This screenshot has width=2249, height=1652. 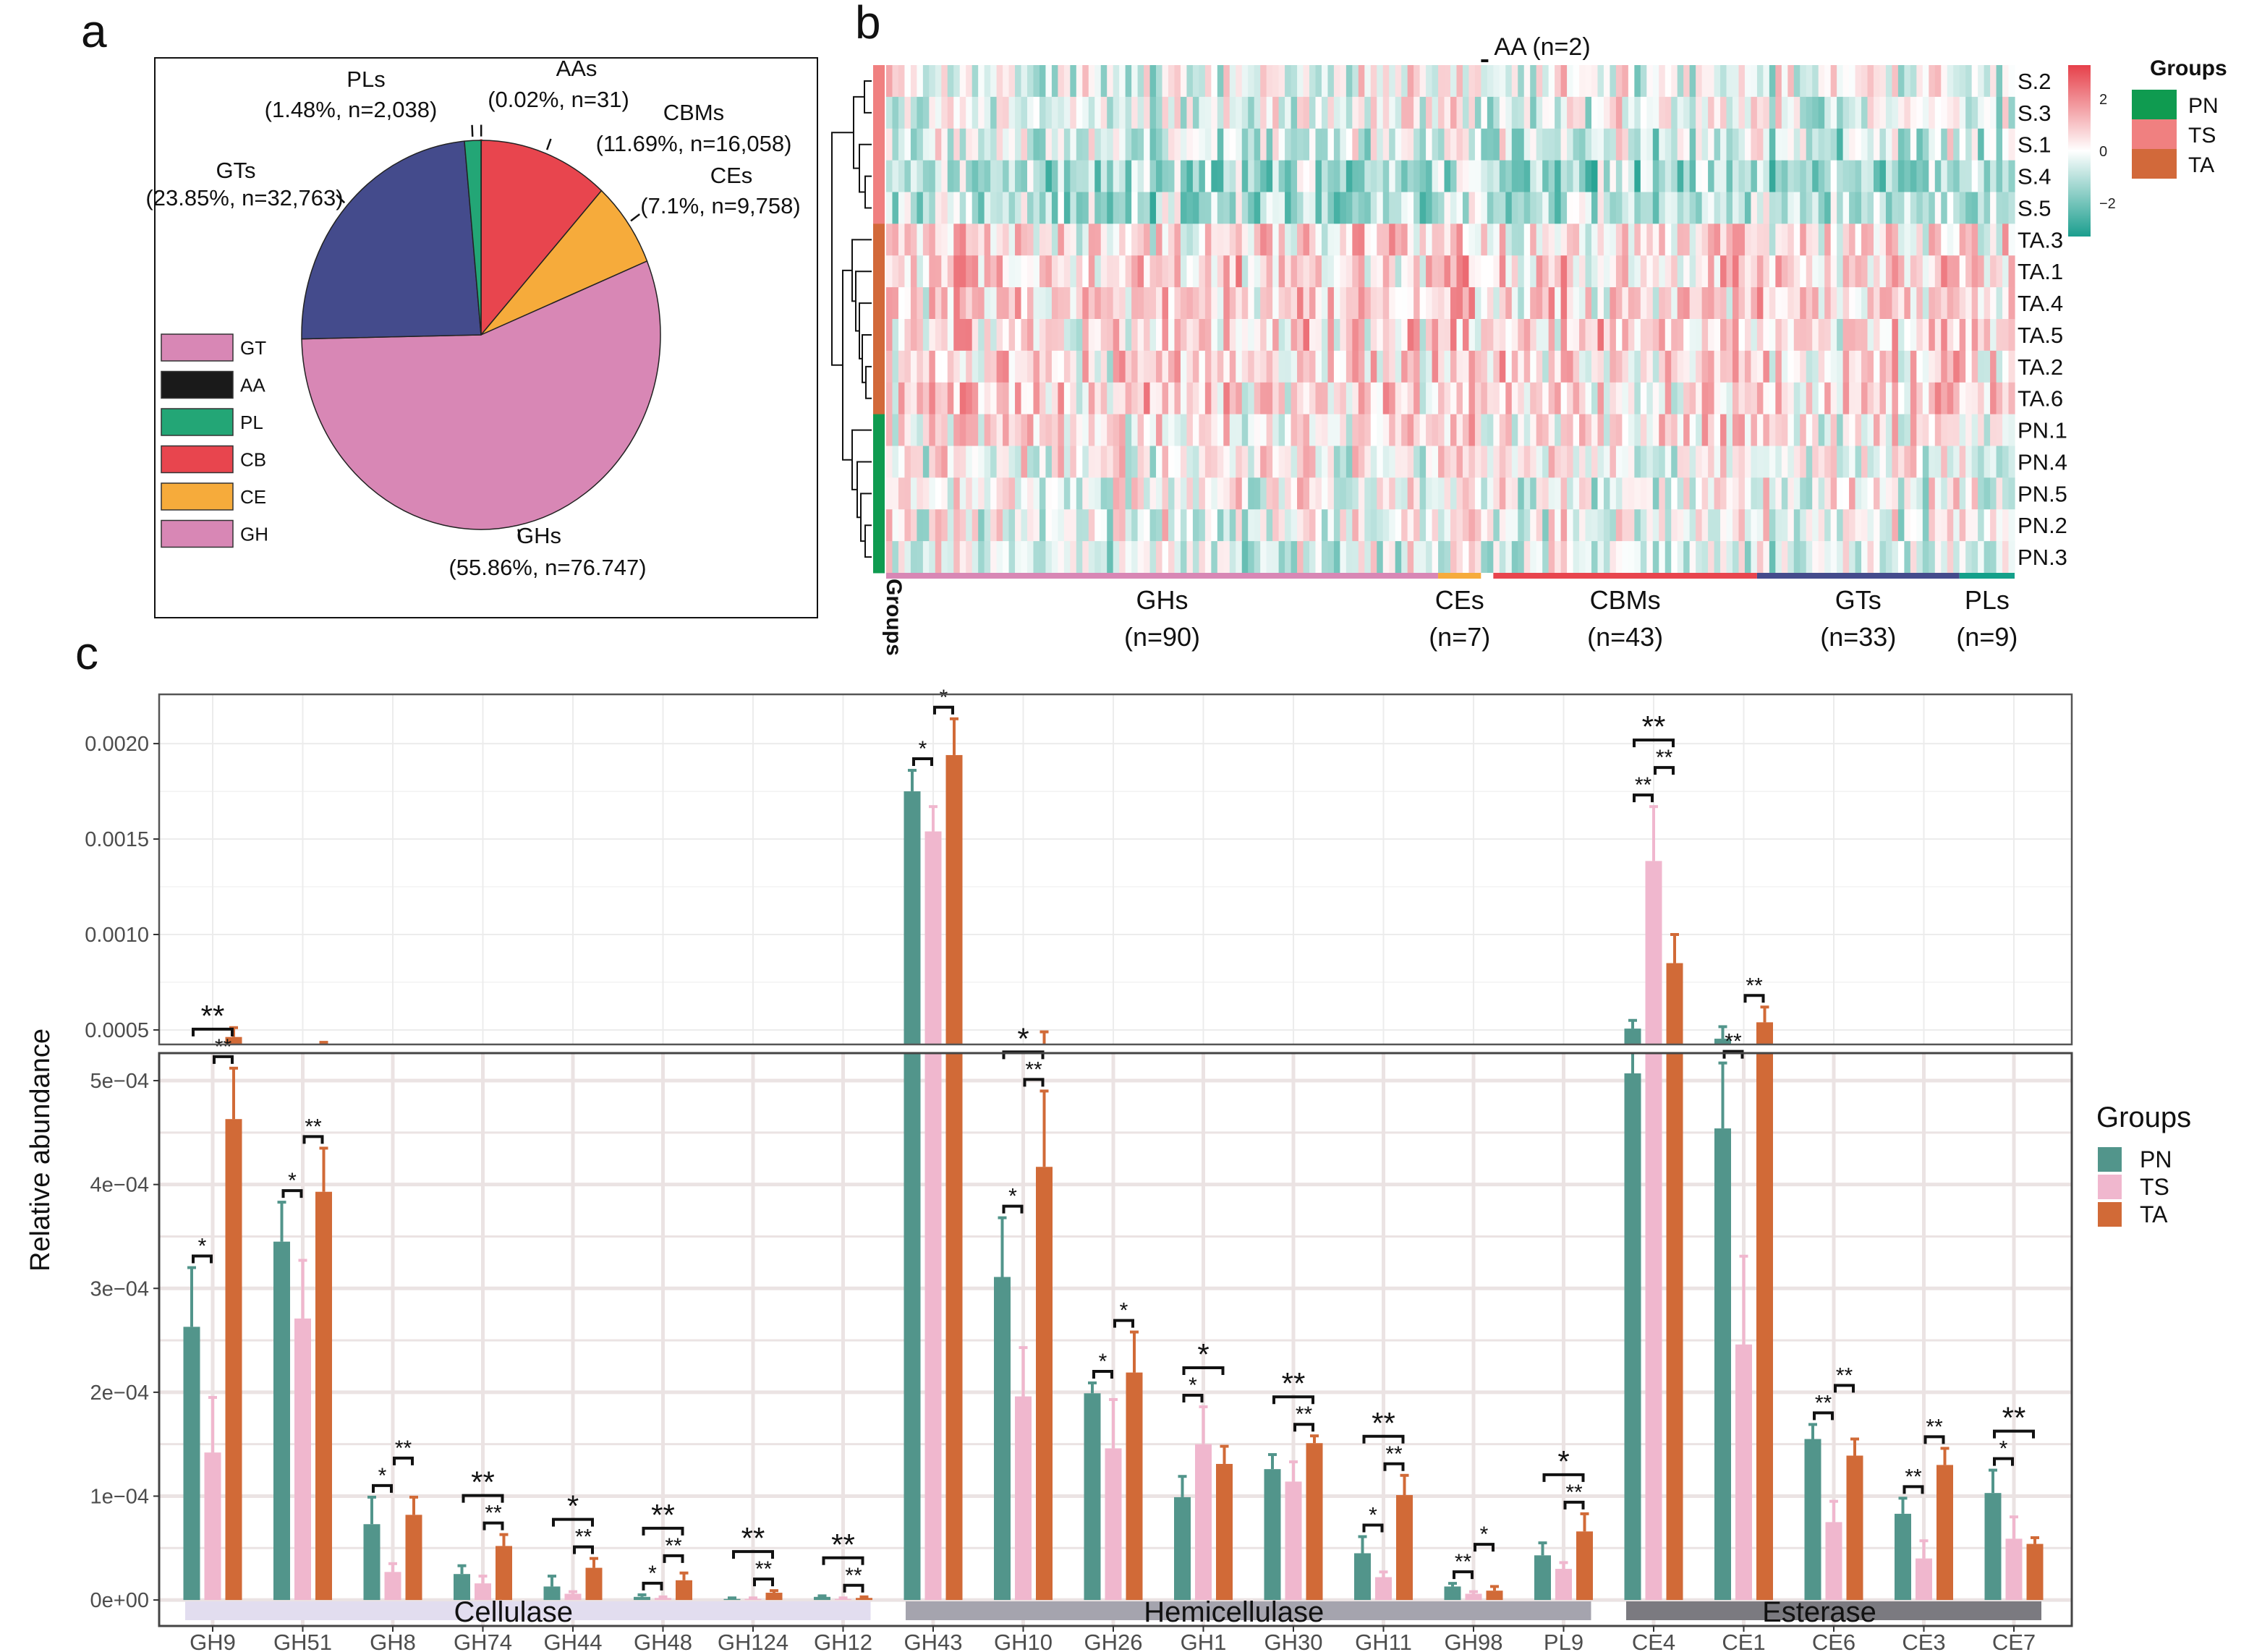 What do you see at coordinates (1653, 1641) in the screenshot?
I see `x-tick-label: CE4` at bounding box center [1653, 1641].